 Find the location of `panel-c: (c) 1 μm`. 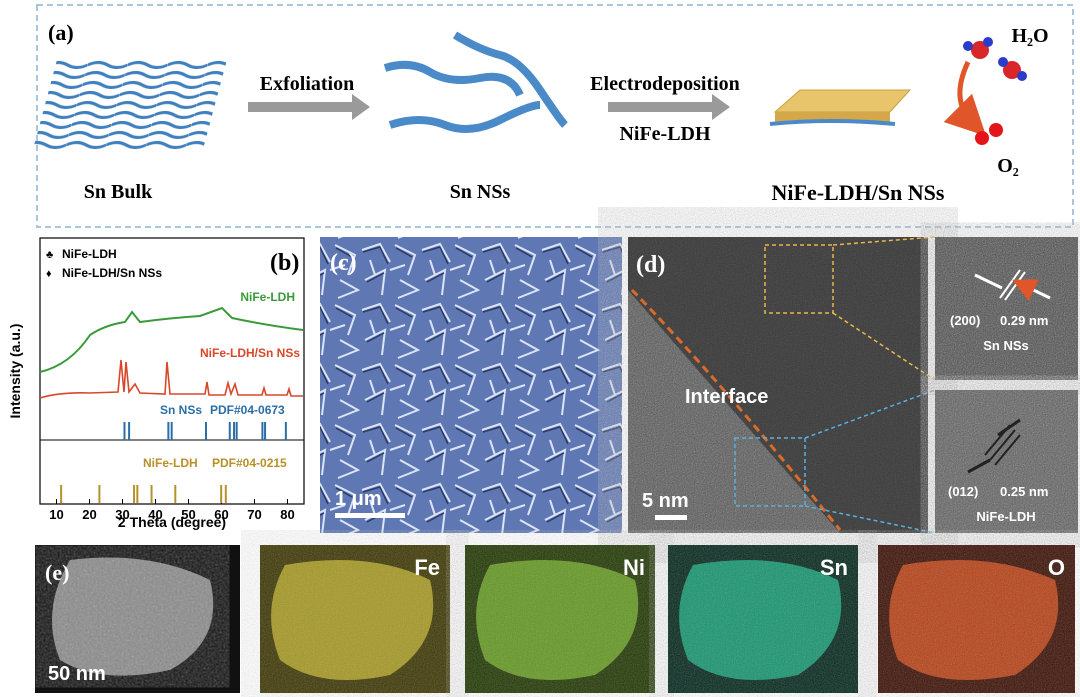

panel-c: (c) 1 μm is located at coordinates (471, 385).